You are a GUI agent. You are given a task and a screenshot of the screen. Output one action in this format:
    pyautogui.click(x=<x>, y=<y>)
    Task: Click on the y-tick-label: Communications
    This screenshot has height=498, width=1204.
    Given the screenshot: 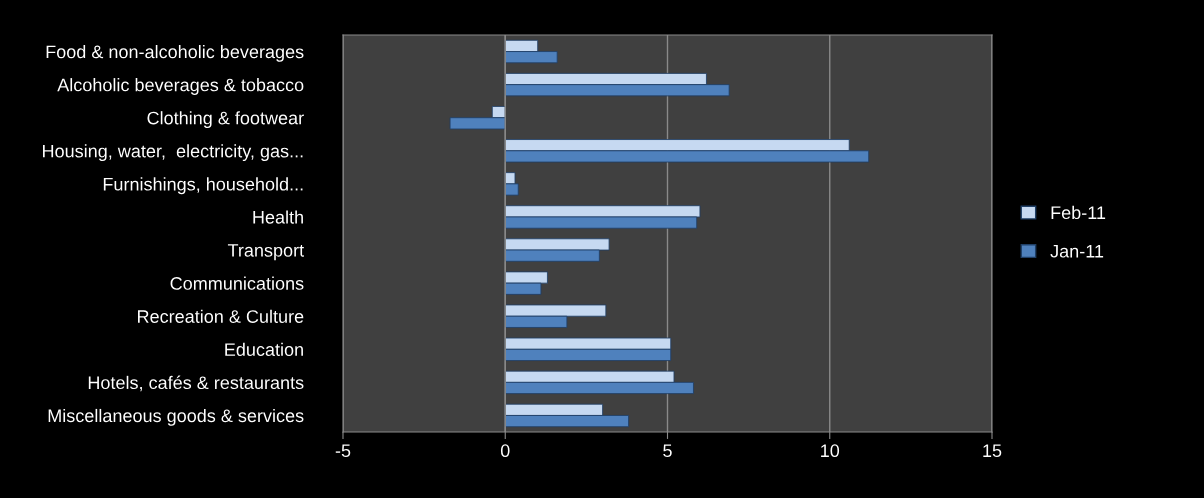 What is the action you would take?
    pyautogui.click(x=237, y=283)
    